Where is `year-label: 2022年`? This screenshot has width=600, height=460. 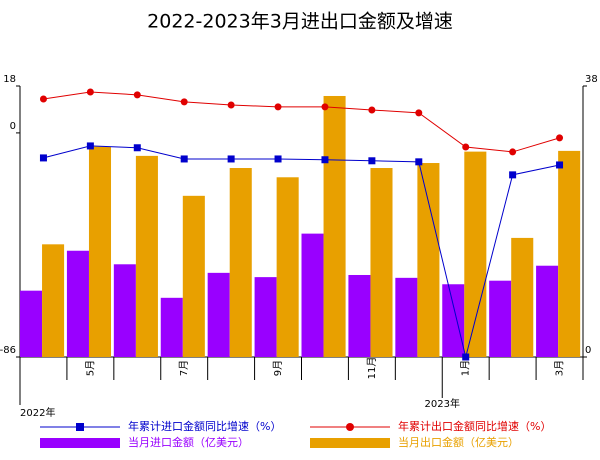 year-label: 2022年 is located at coordinates (37, 412).